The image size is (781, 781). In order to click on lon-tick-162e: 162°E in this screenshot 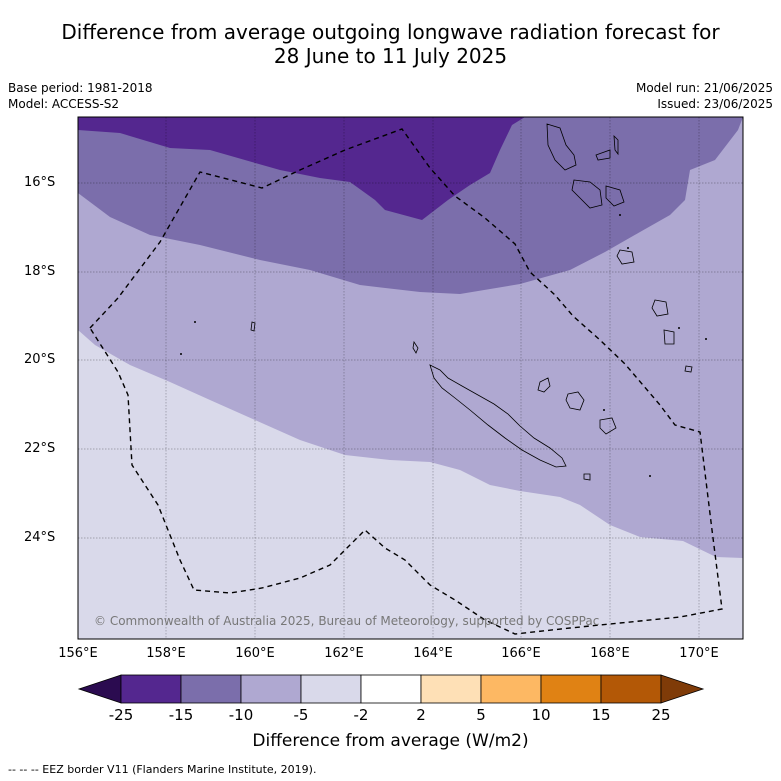, I will do `click(344, 653)`.